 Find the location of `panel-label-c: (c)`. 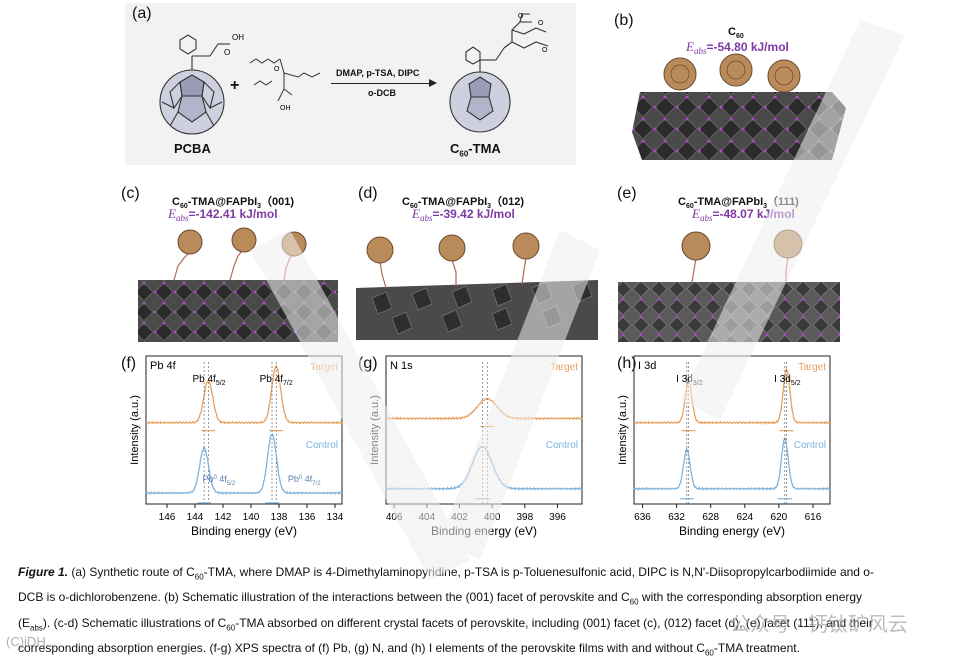

panel-label-c: (c) is located at coordinates (130, 193).